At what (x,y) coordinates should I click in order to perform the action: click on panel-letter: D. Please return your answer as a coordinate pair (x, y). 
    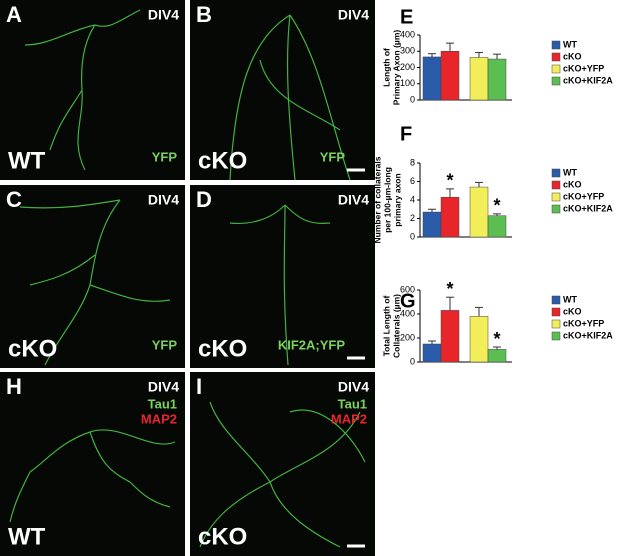
    Looking at the image, I should click on (204, 199).